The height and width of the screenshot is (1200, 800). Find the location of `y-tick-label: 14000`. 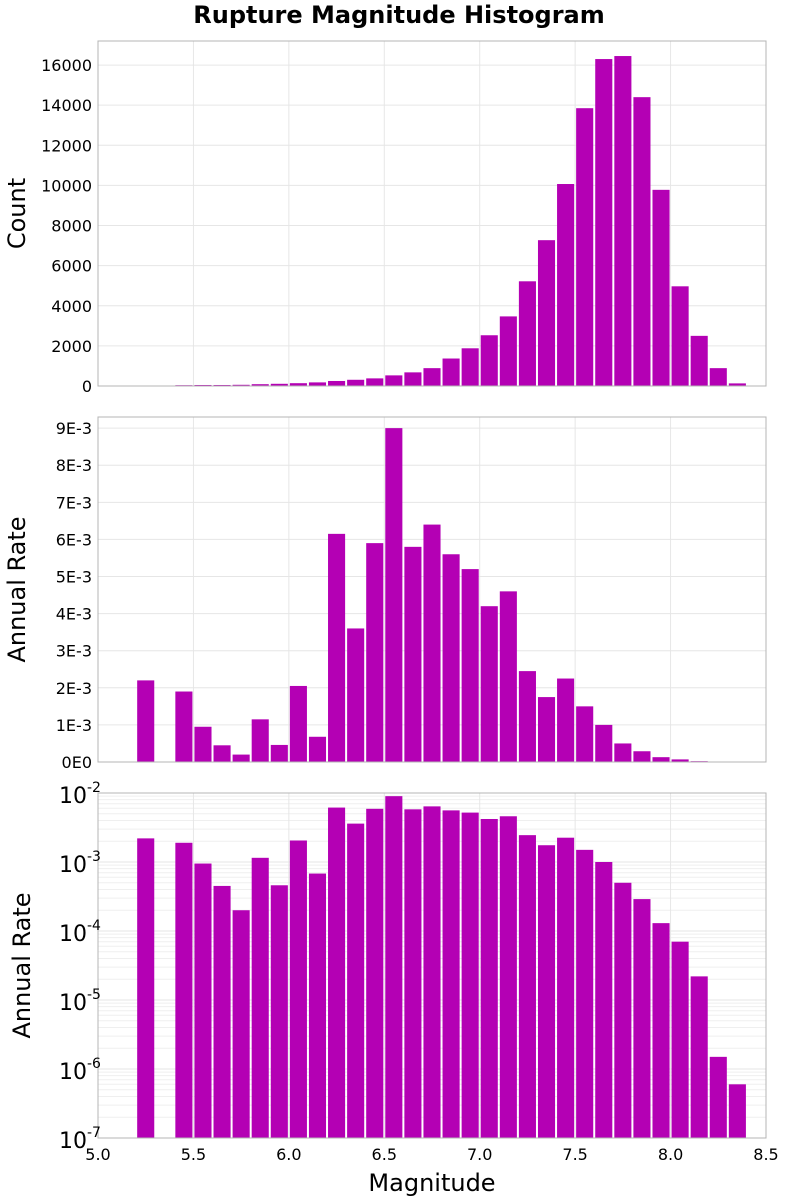

y-tick-label: 14000 is located at coordinates (66, 105).